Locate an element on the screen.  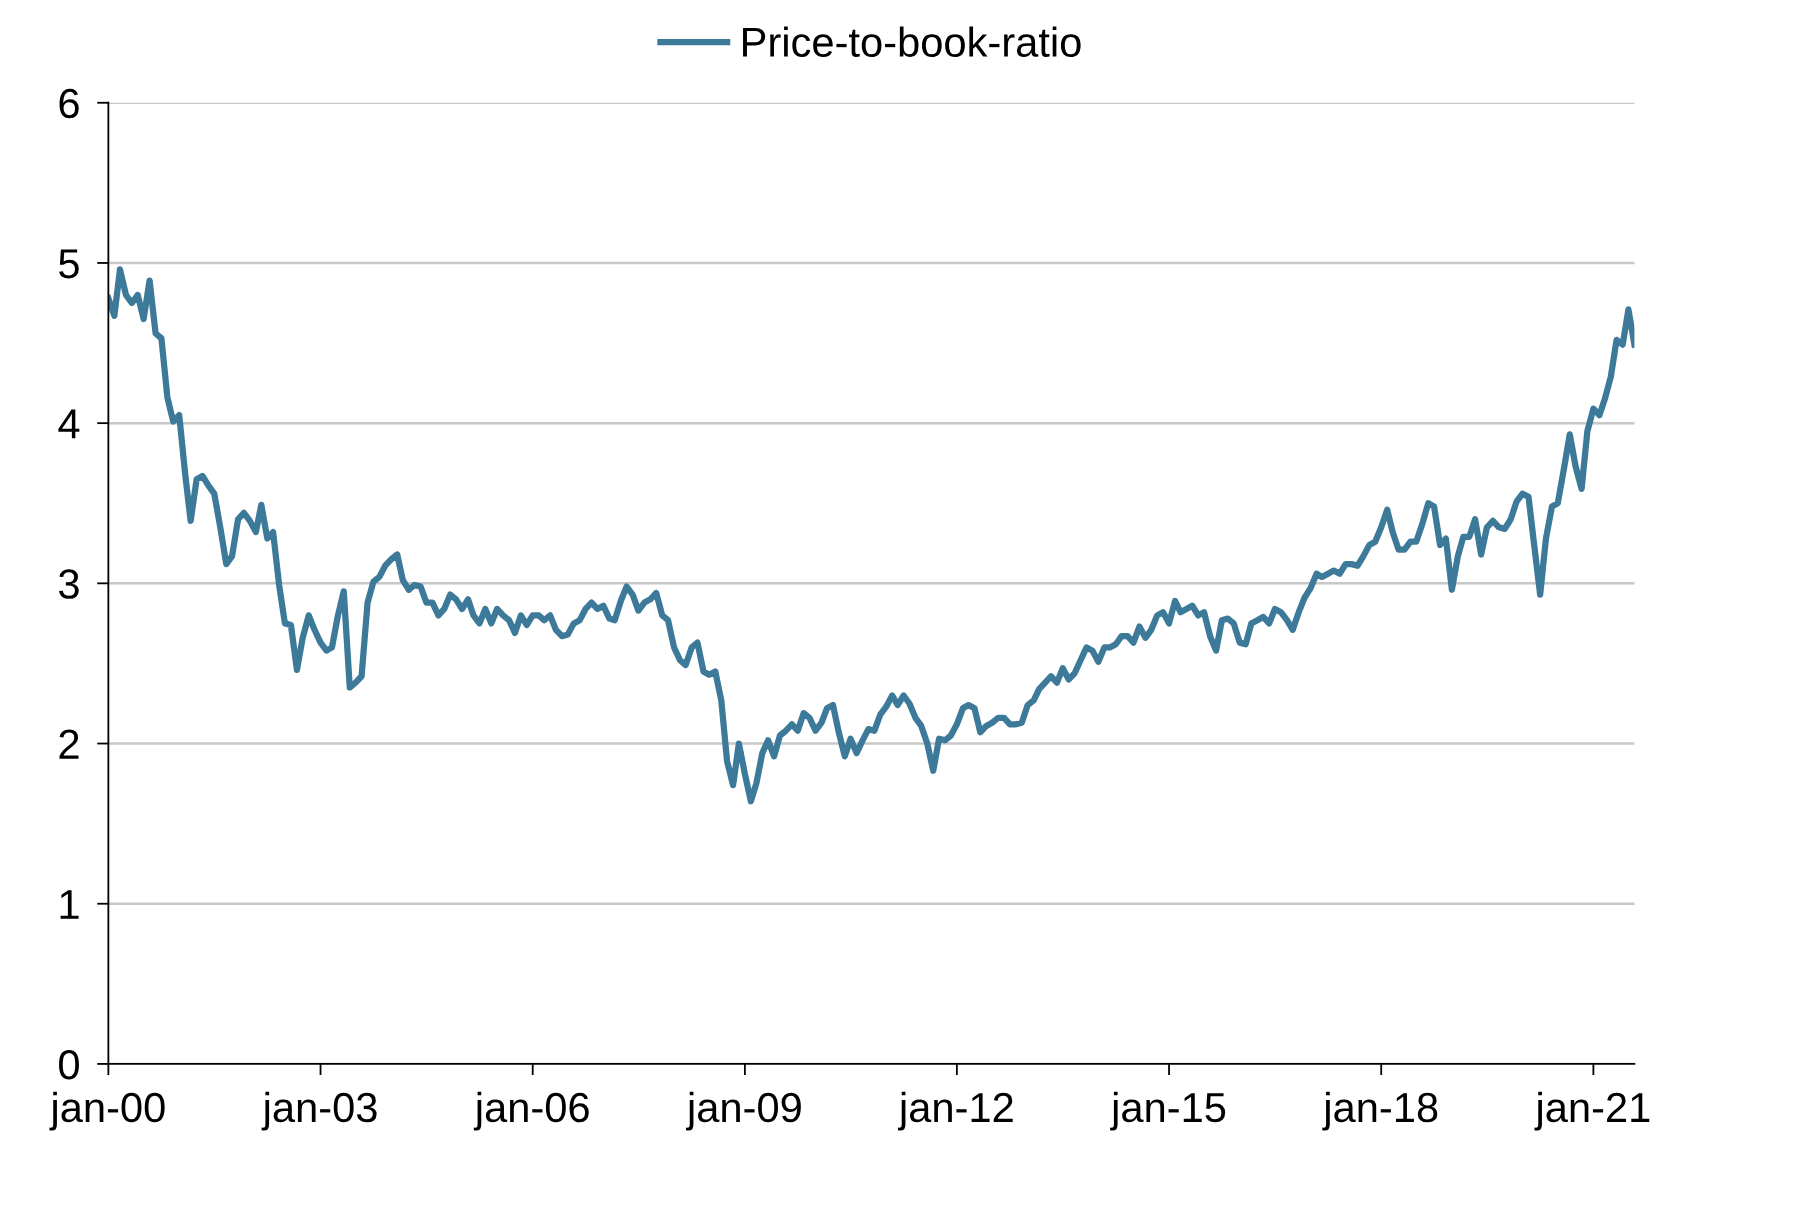
x-tick-label: jan-00 is located at coordinates (107, 1111).